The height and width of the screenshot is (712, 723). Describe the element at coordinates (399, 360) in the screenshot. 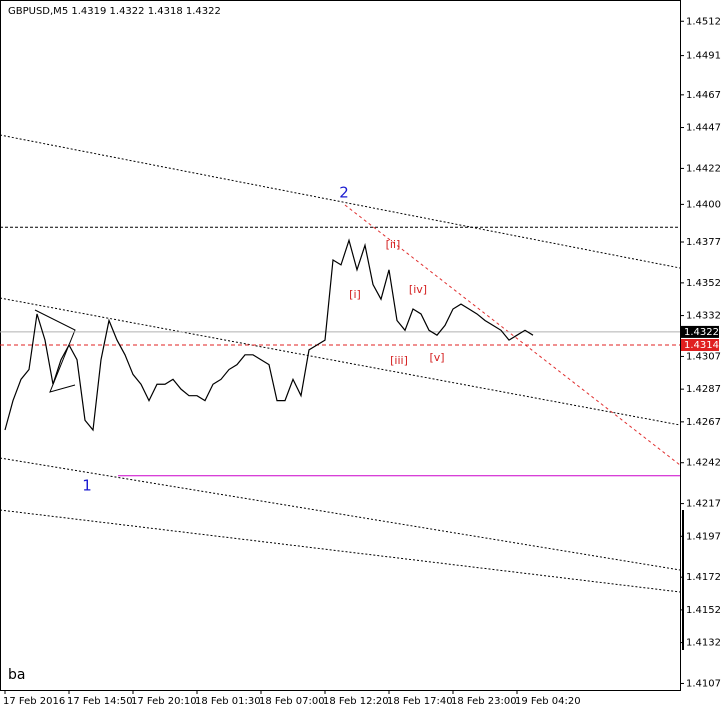

I see `annotation: [iii]` at that location.